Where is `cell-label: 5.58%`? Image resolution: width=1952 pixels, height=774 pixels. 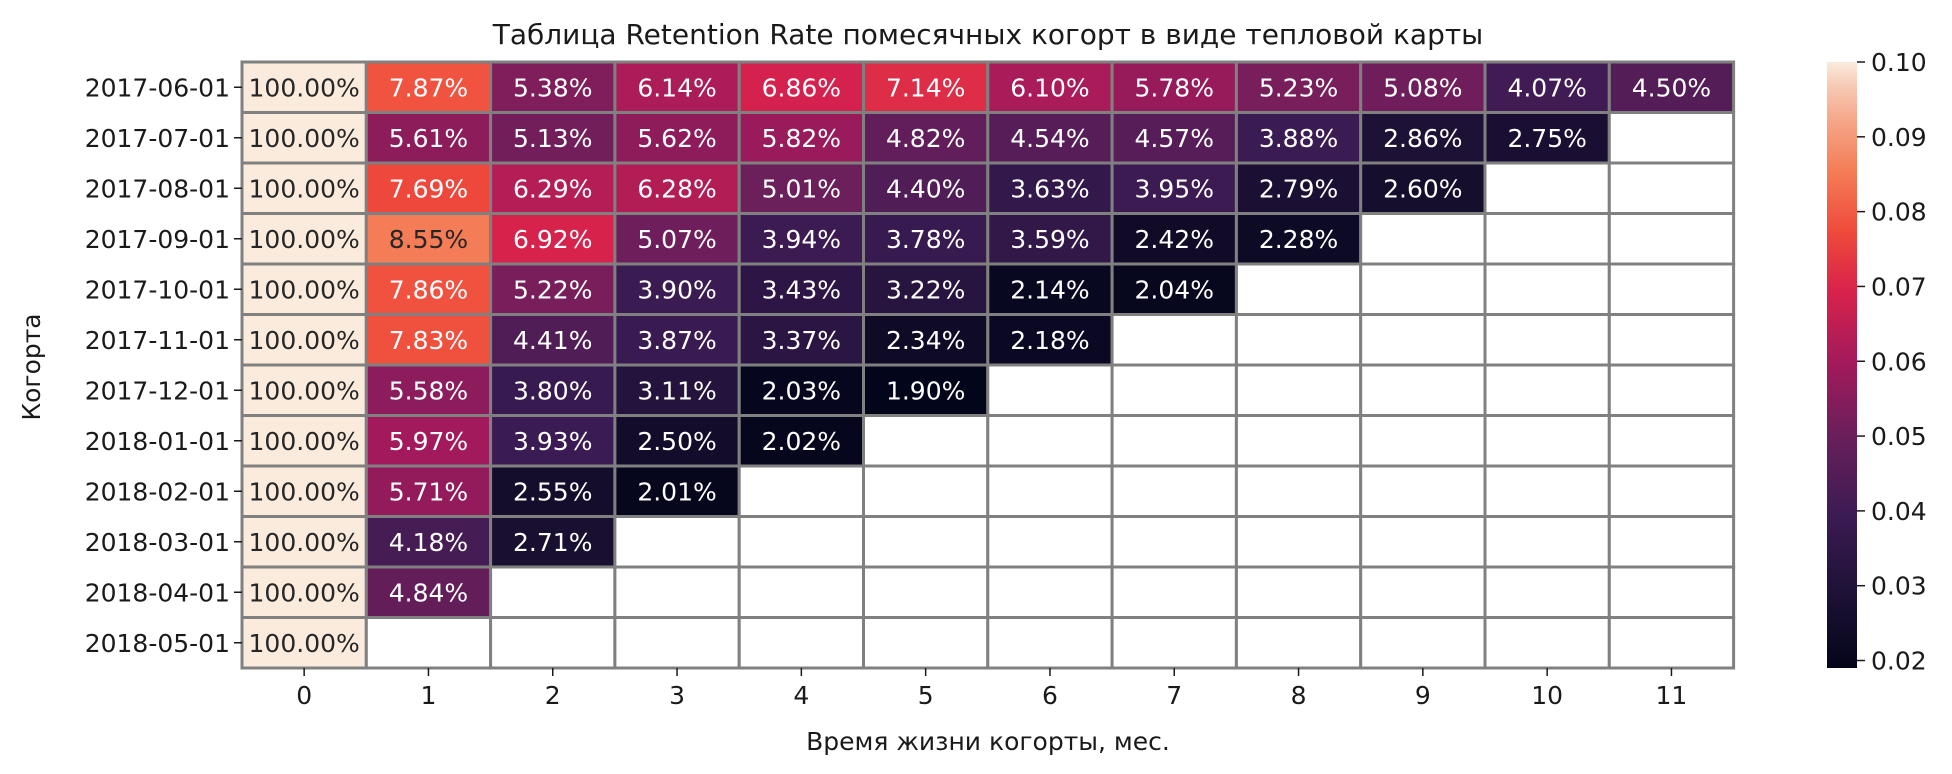 cell-label: 5.58% is located at coordinates (428, 390).